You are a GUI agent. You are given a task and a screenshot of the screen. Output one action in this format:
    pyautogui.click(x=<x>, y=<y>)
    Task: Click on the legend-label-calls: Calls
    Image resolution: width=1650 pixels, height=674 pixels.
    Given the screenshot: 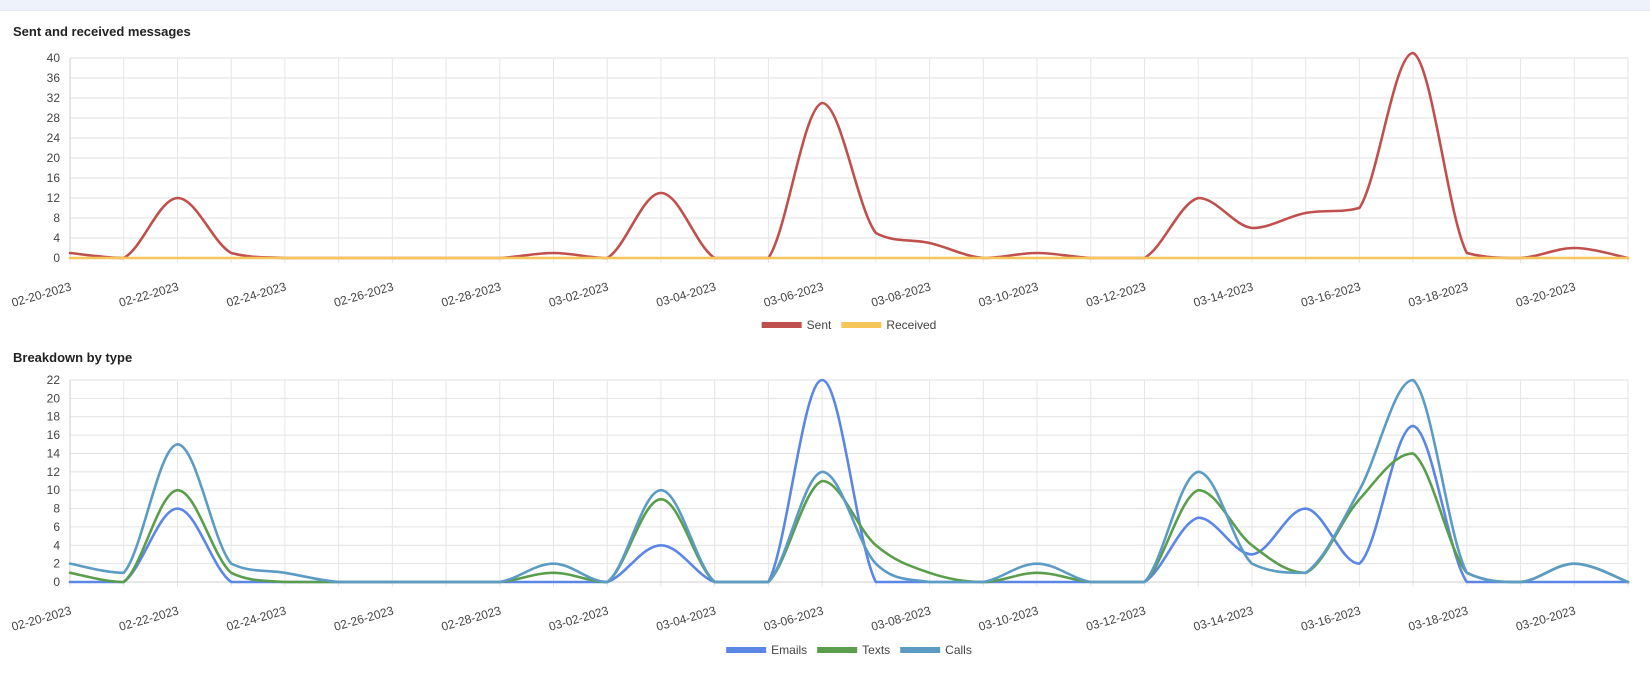 What is the action you would take?
    pyautogui.click(x=958, y=650)
    